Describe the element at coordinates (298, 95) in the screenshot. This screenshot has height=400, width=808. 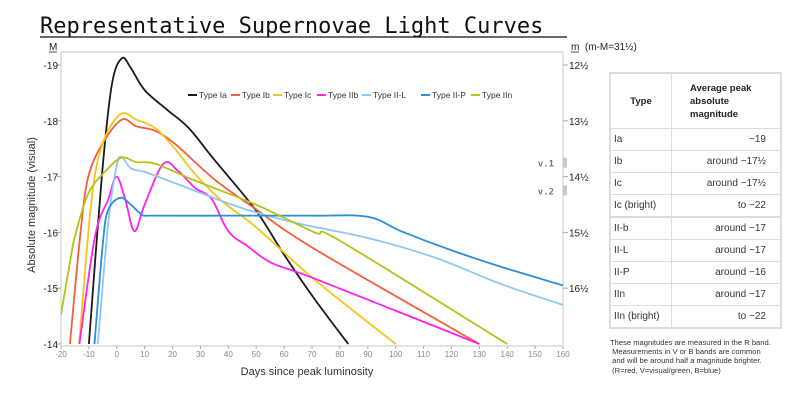
I see `legend-label: Type Ic` at that location.